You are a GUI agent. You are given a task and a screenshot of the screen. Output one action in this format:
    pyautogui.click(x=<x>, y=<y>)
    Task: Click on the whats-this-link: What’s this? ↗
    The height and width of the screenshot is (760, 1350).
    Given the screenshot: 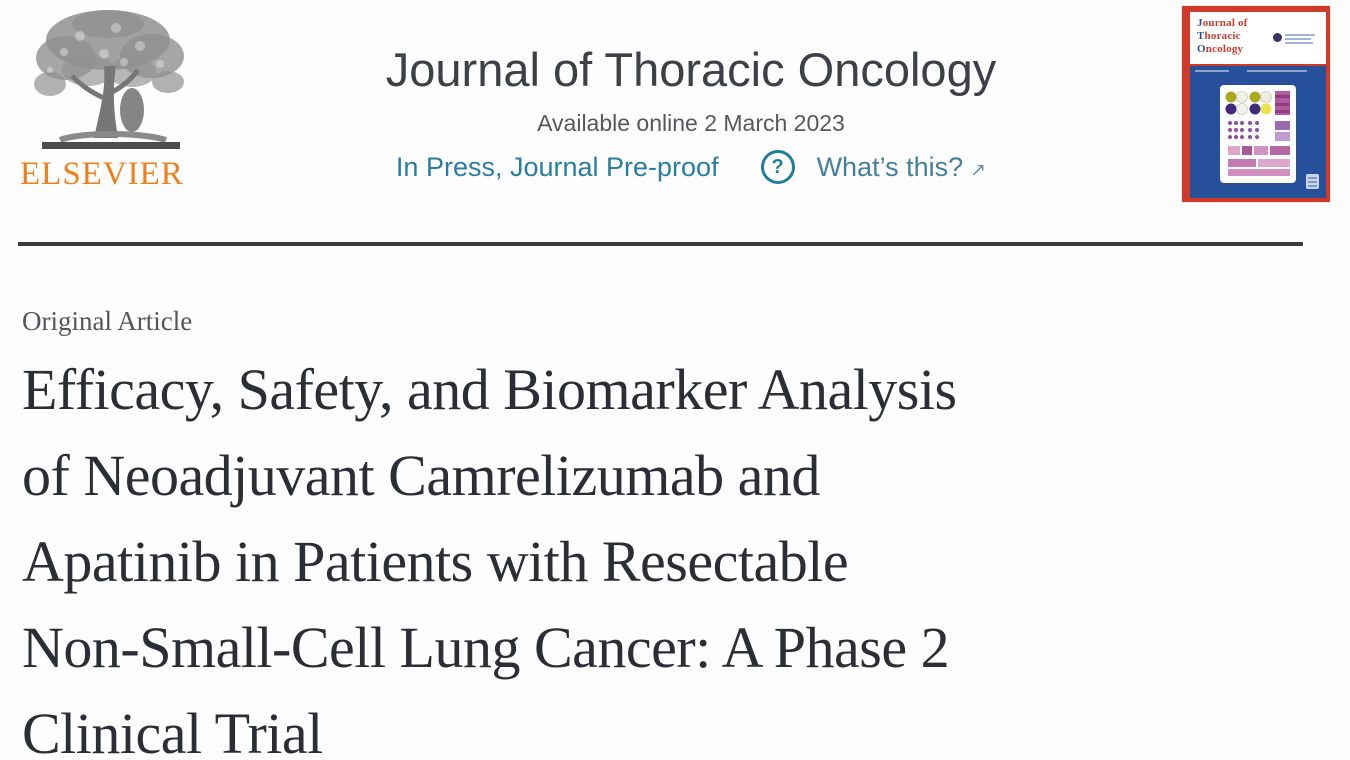 What is the action you would take?
    pyautogui.click(x=901, y=167)
    